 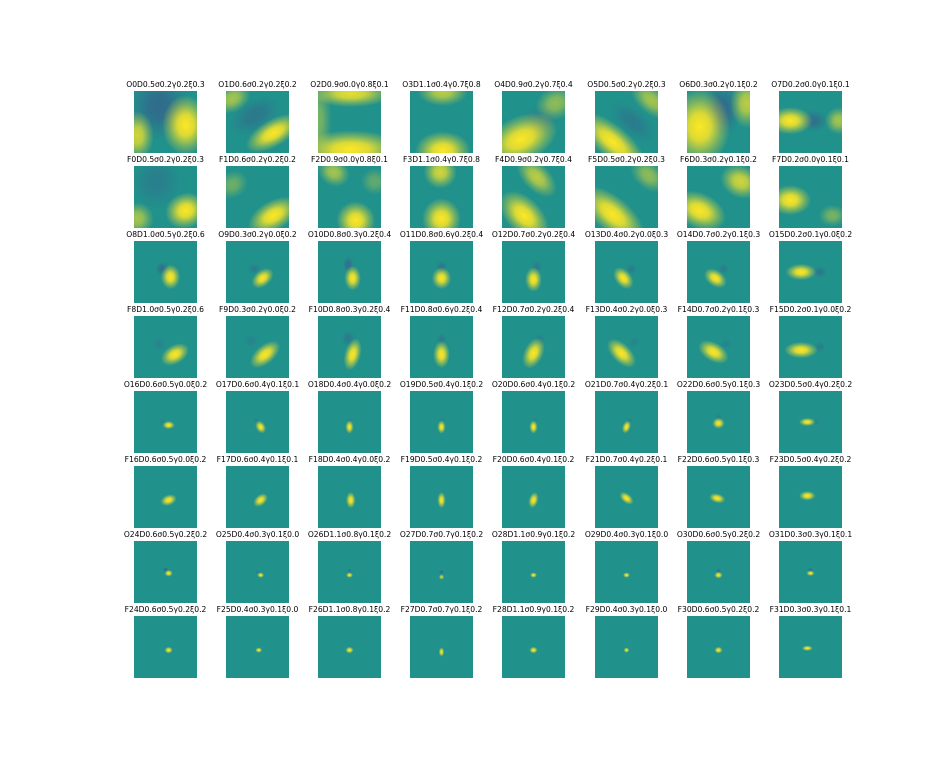 I want to click on panel-title: O4D0.9σ0.2γ0.7ξ0.4, so click(x=533, y=84).